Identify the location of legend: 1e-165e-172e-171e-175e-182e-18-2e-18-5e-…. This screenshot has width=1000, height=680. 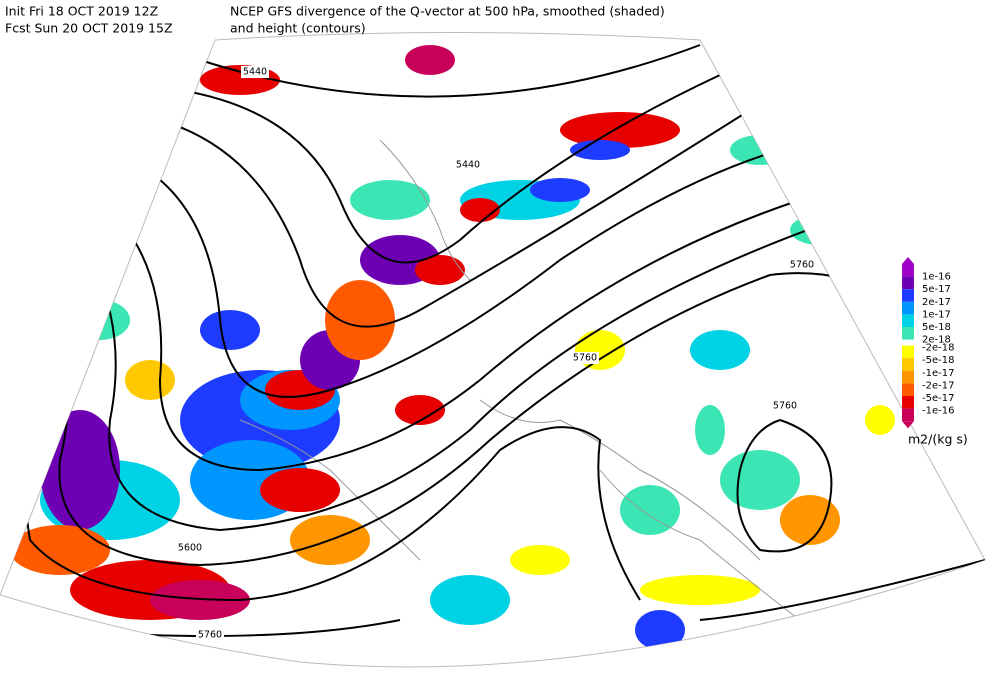
(935, 352).